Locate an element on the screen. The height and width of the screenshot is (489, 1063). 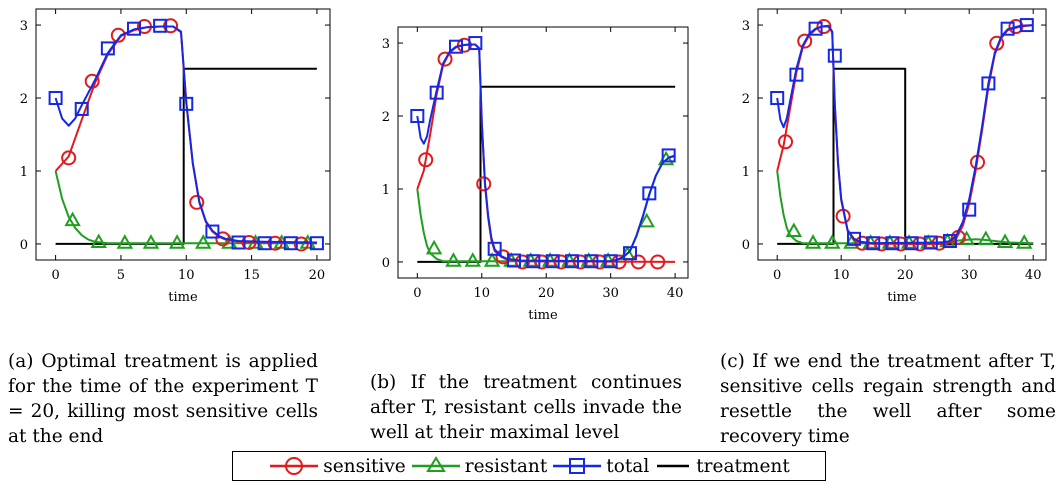
legend: sensitive resistant total treatment is located at coordinates (529, 466).